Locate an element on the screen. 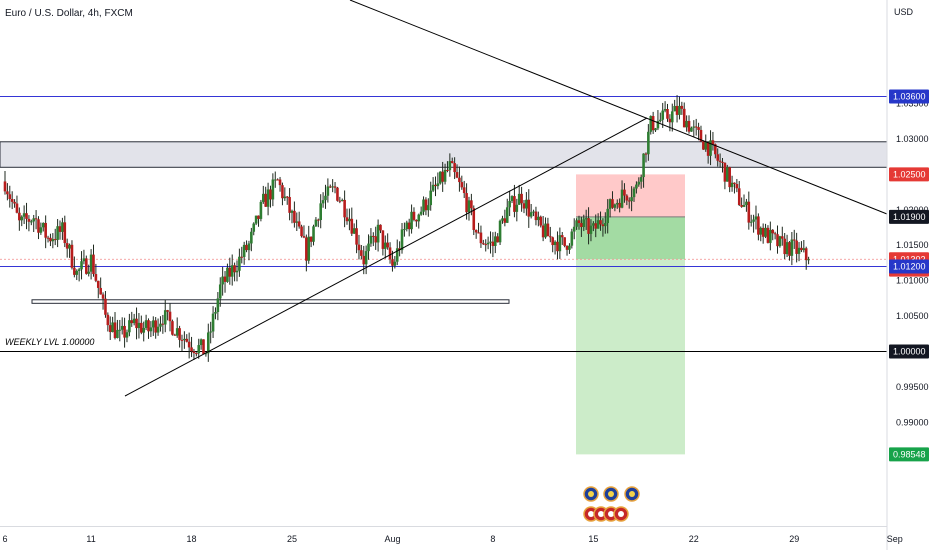 The image size is (932, 550). resistance-zone is located at coordinates (444, 154).